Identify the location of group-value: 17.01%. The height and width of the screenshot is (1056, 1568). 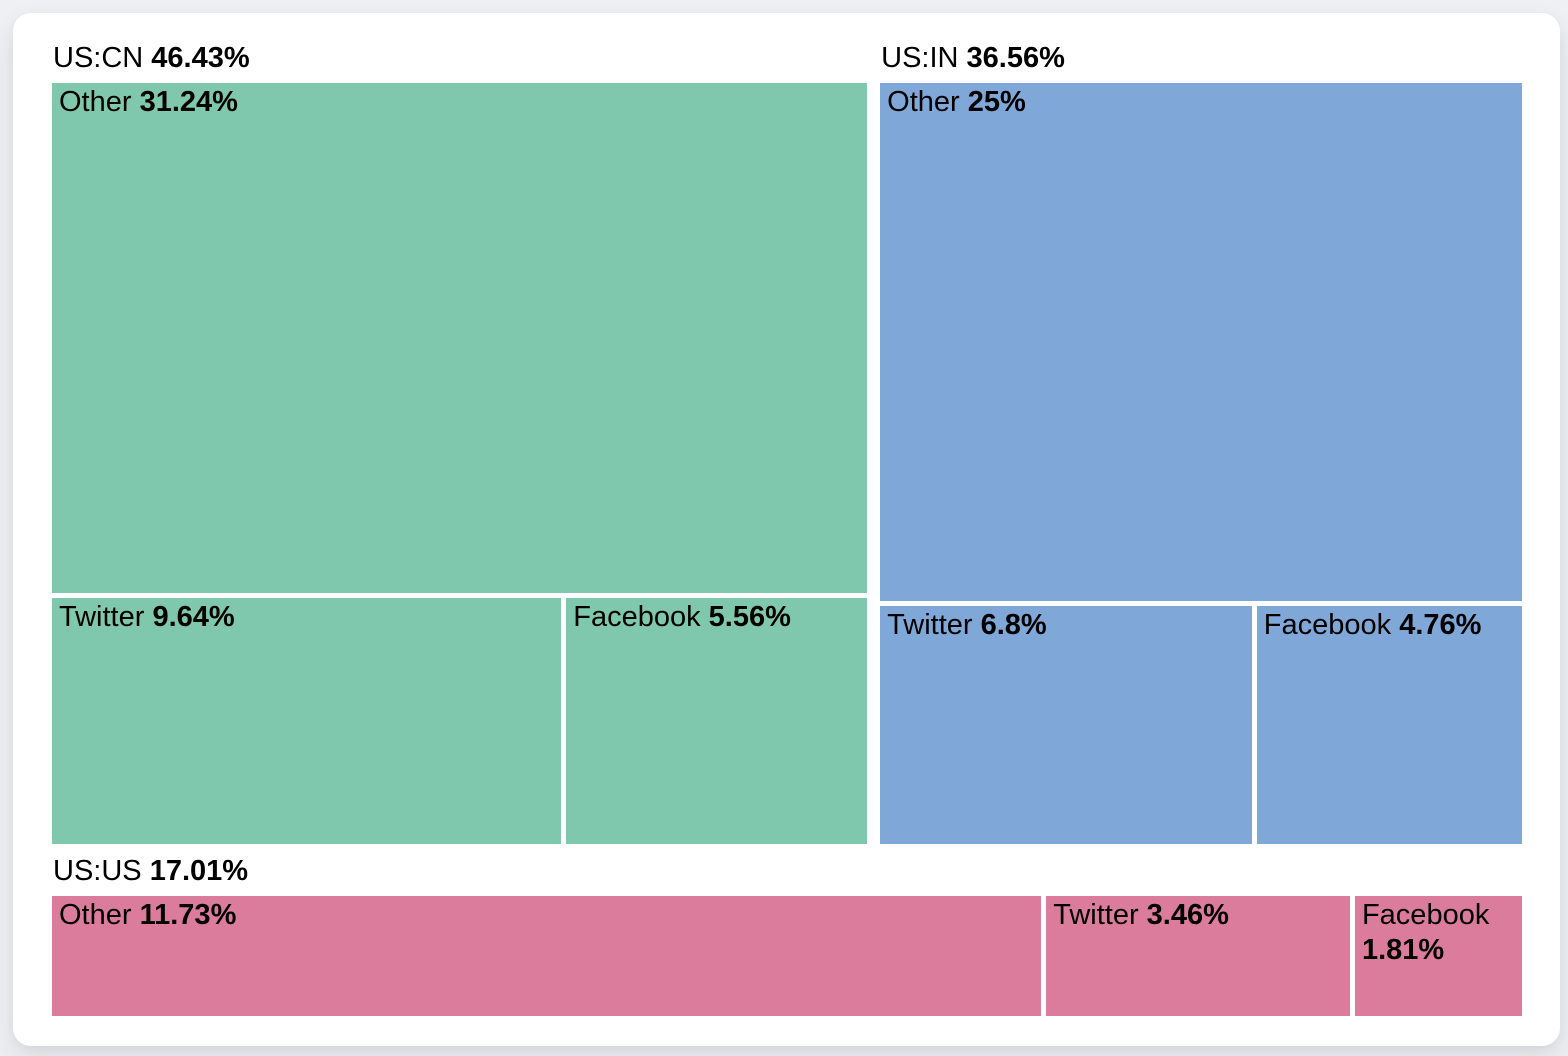
(199, 871).